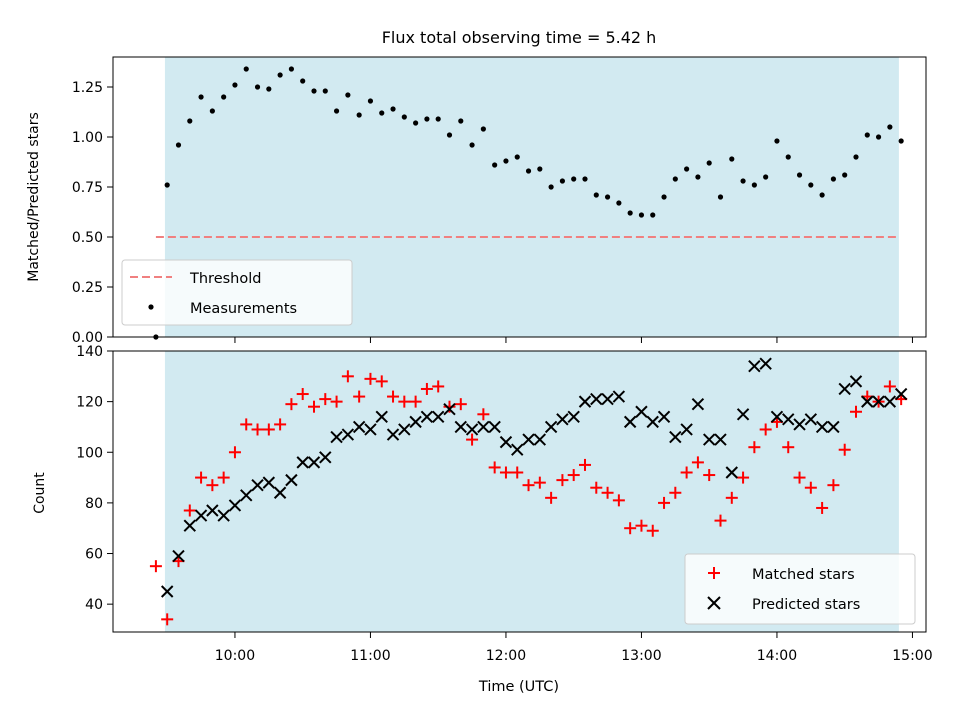 The height and width of the screenshot is (720, 960). What do you see at coordinates (370, 656) in the screenshot?
I see `bottom-xtick-label: 11:00` at bounding box center [370, 656].